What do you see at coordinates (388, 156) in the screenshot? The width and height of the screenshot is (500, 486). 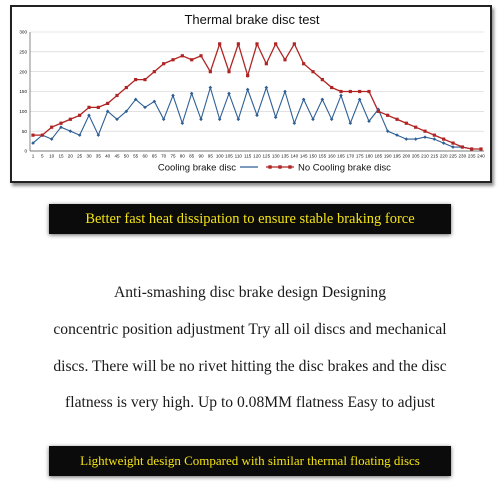 I see `x-tick-label: 190` at bounding box center [388, 156].